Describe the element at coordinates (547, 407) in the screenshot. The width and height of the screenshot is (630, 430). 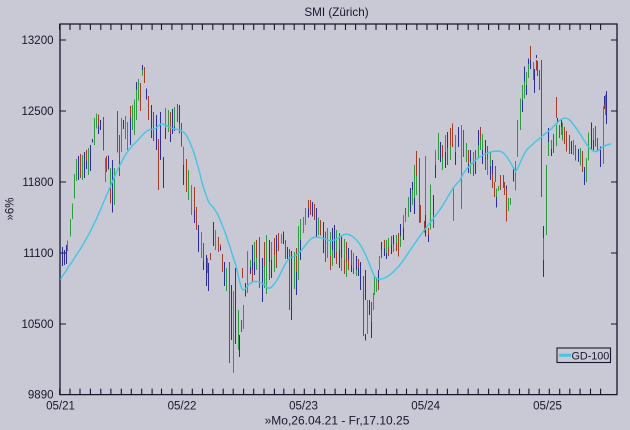
I see `svg-text: 05/25` at that location.